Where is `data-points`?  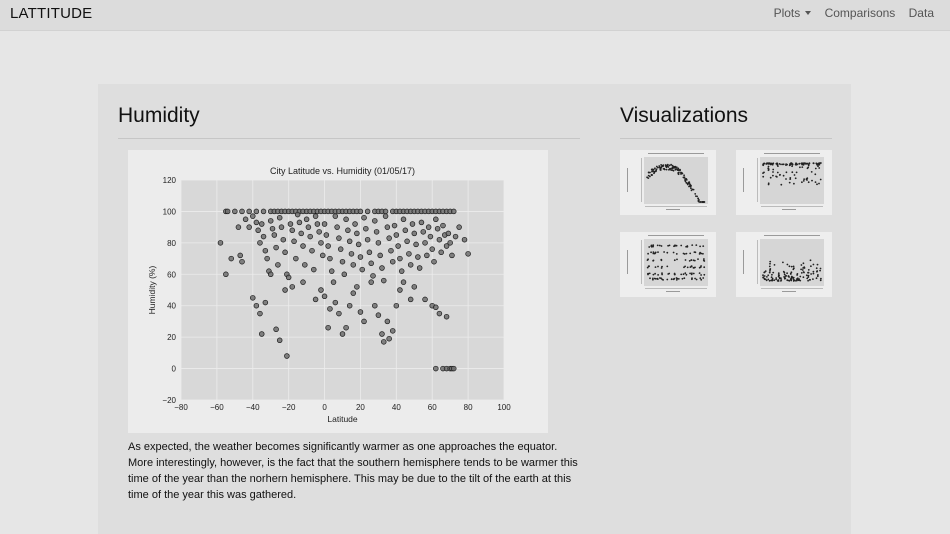 data-points is located at coordinates (344, 290).